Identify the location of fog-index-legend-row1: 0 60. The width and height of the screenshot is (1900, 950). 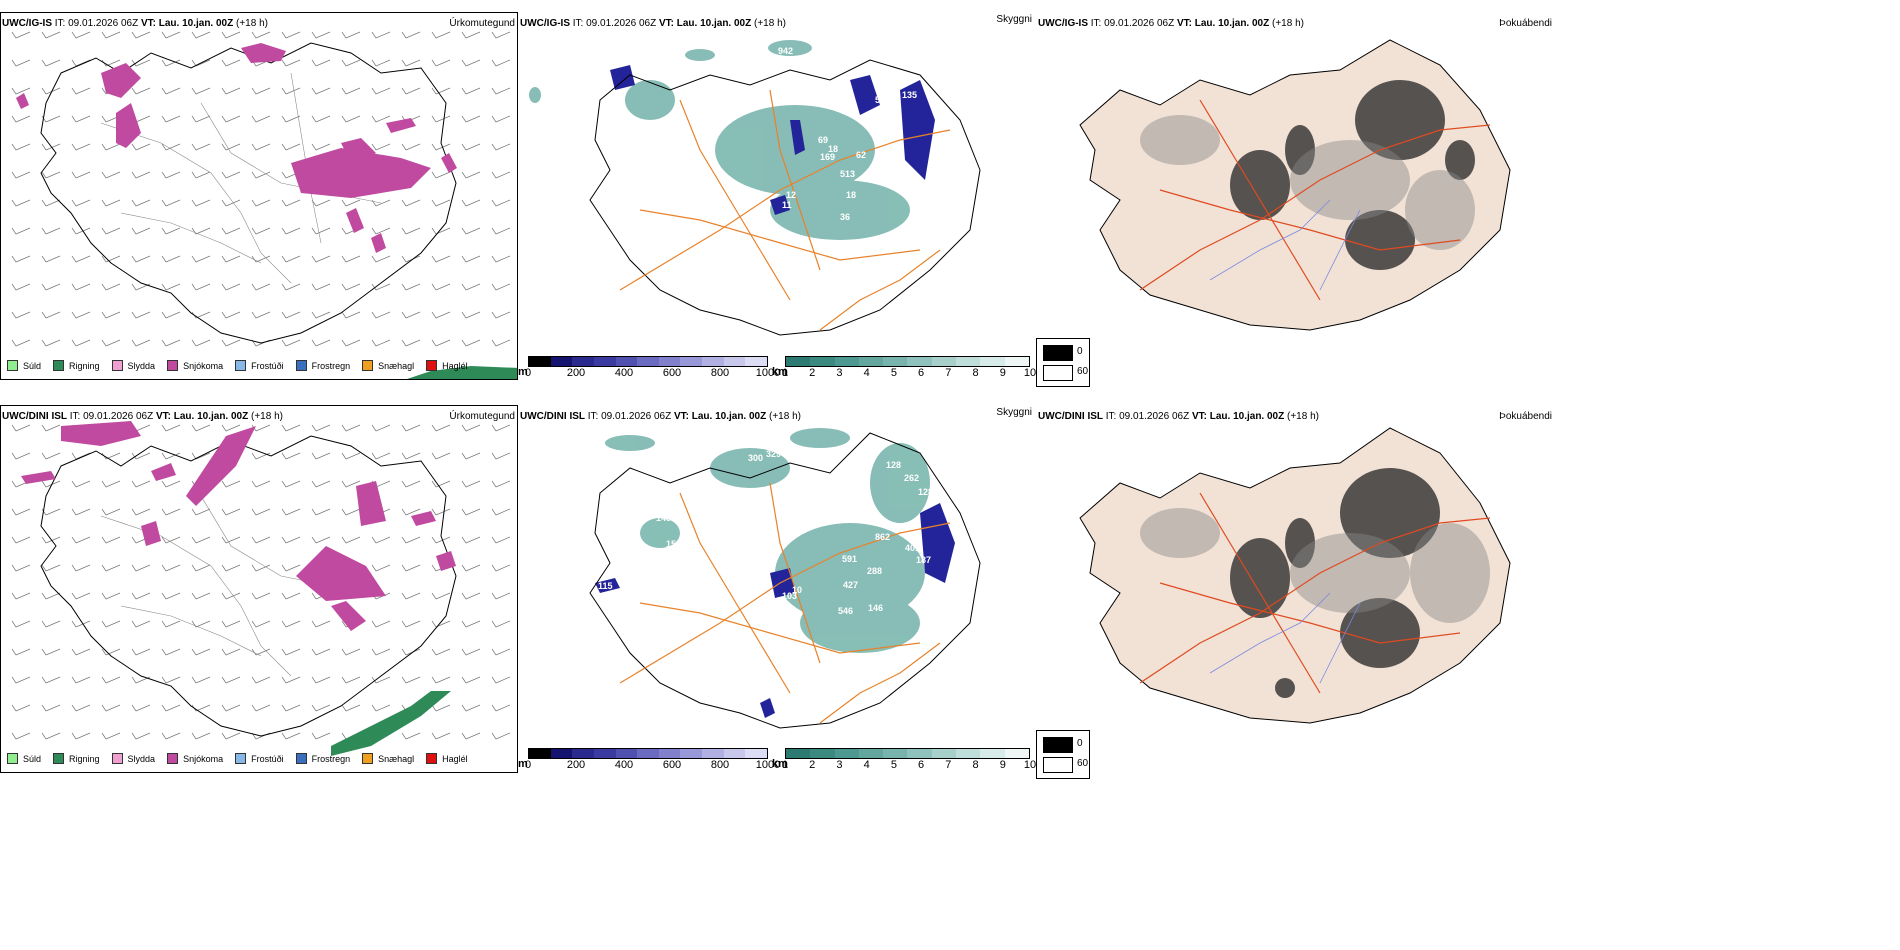
(1063, 362).